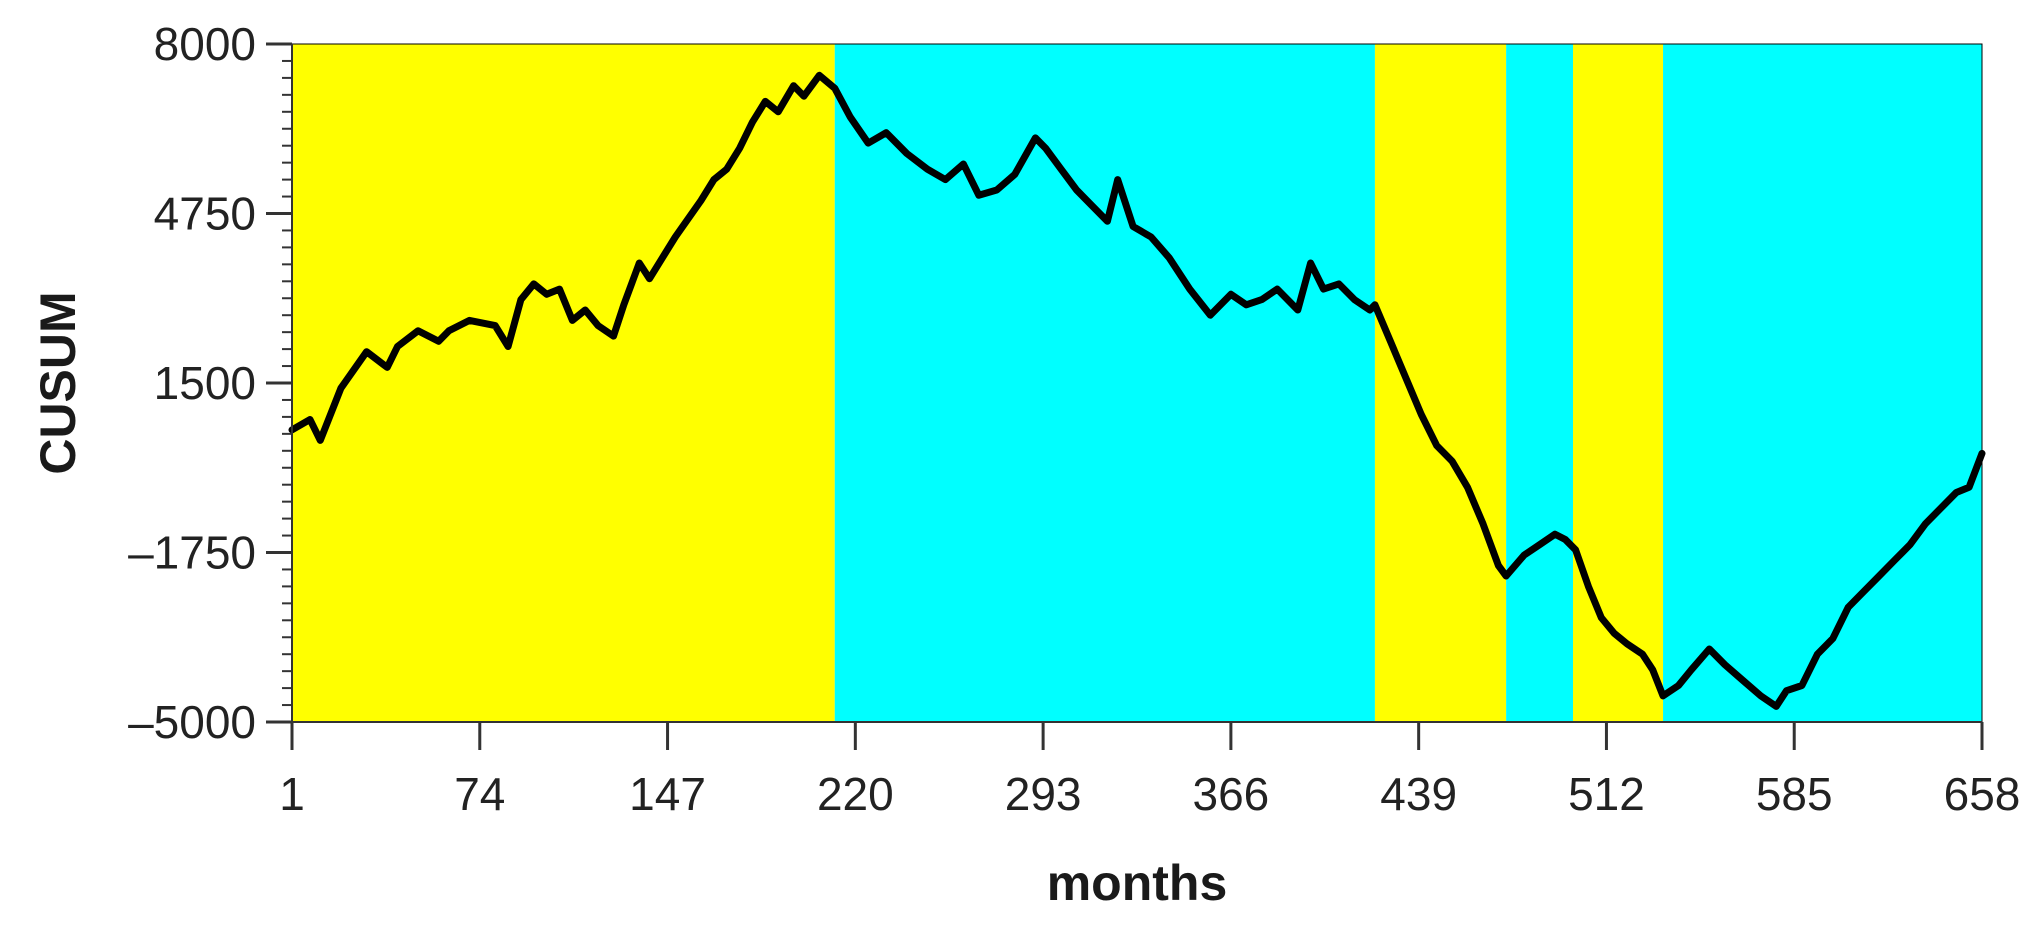 The image size is (2038, 926). What do you see at coordinates (1150, 770) in the screenshot?
I see `x-axis: 1 74 147 220 293 366 439 512 585 658` at bounding box center [1150, 770].